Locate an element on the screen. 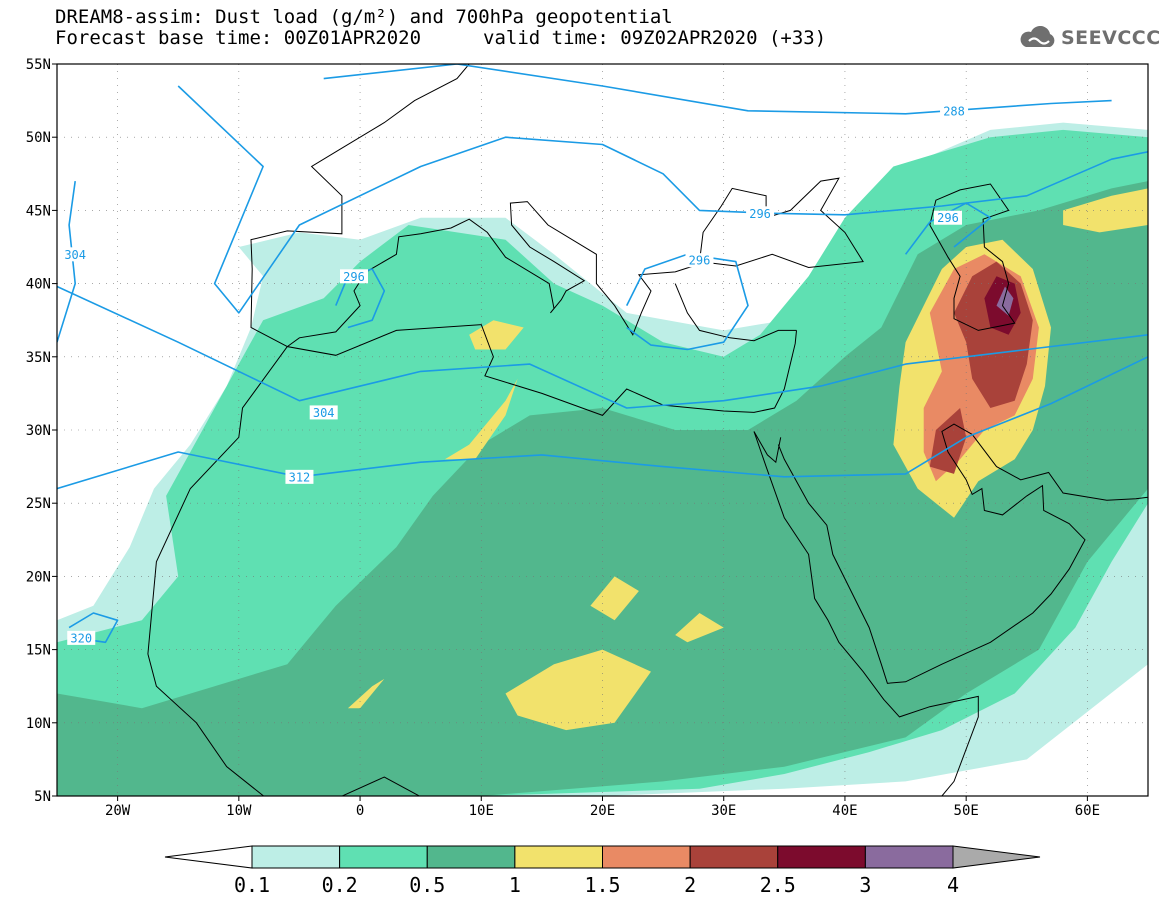  colorbar-label: 0.5 is located at coordinates (427, 885).